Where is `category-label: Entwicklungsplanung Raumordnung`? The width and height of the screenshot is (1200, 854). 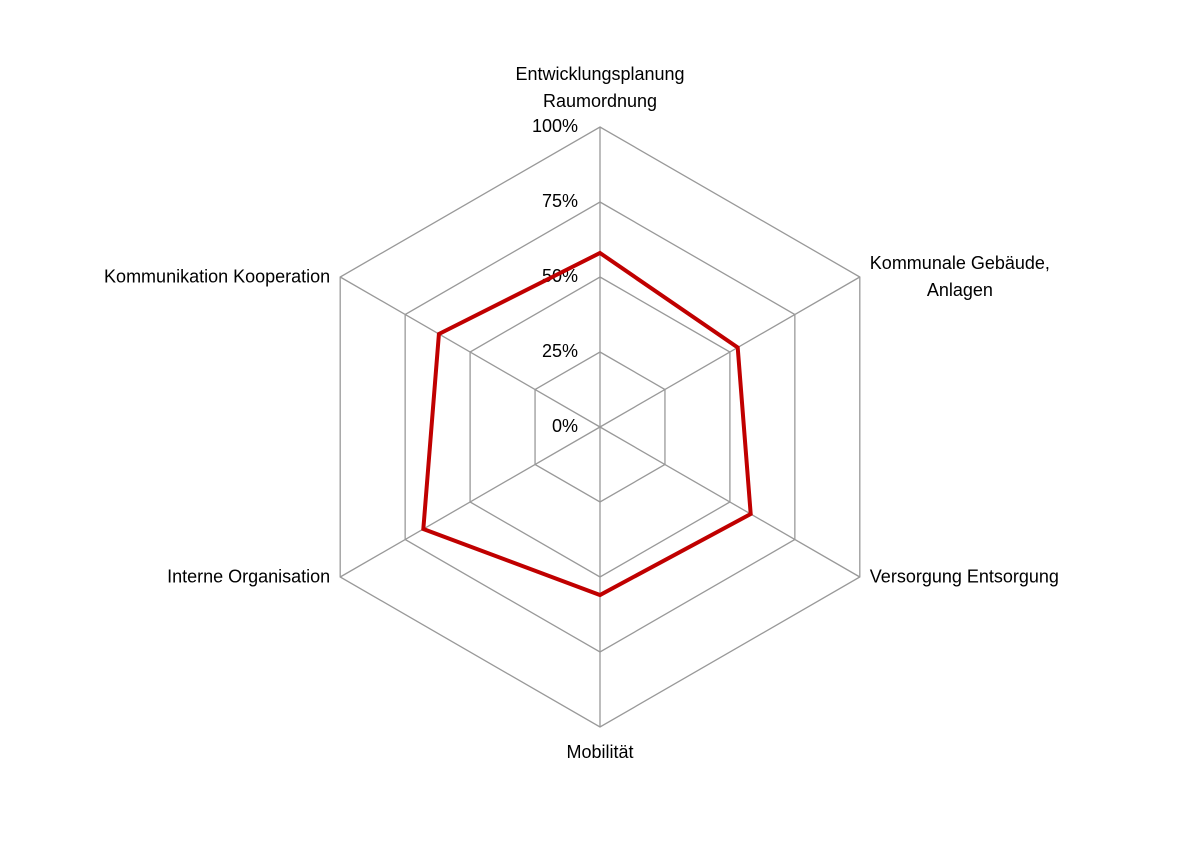 category-label: Entwicklungsplanung Raumordnung is located at coordinates (600, 87).